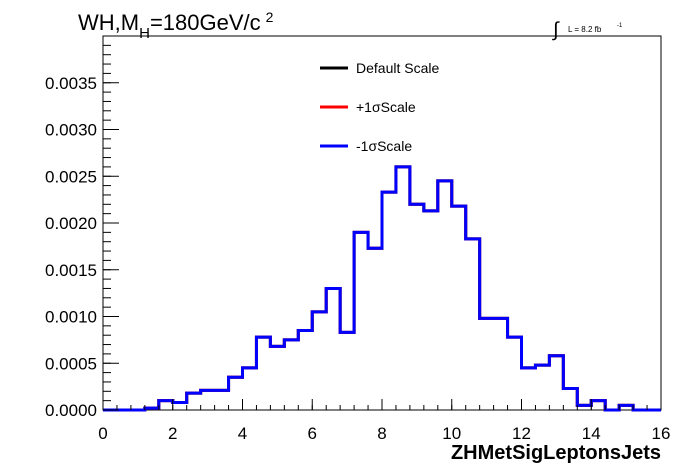 The height and width of the screenshot is (472, 696). Describe the element at coordinates (71, 317) in the screenshot. I see `y-tick-label: 0.0010` at that location.